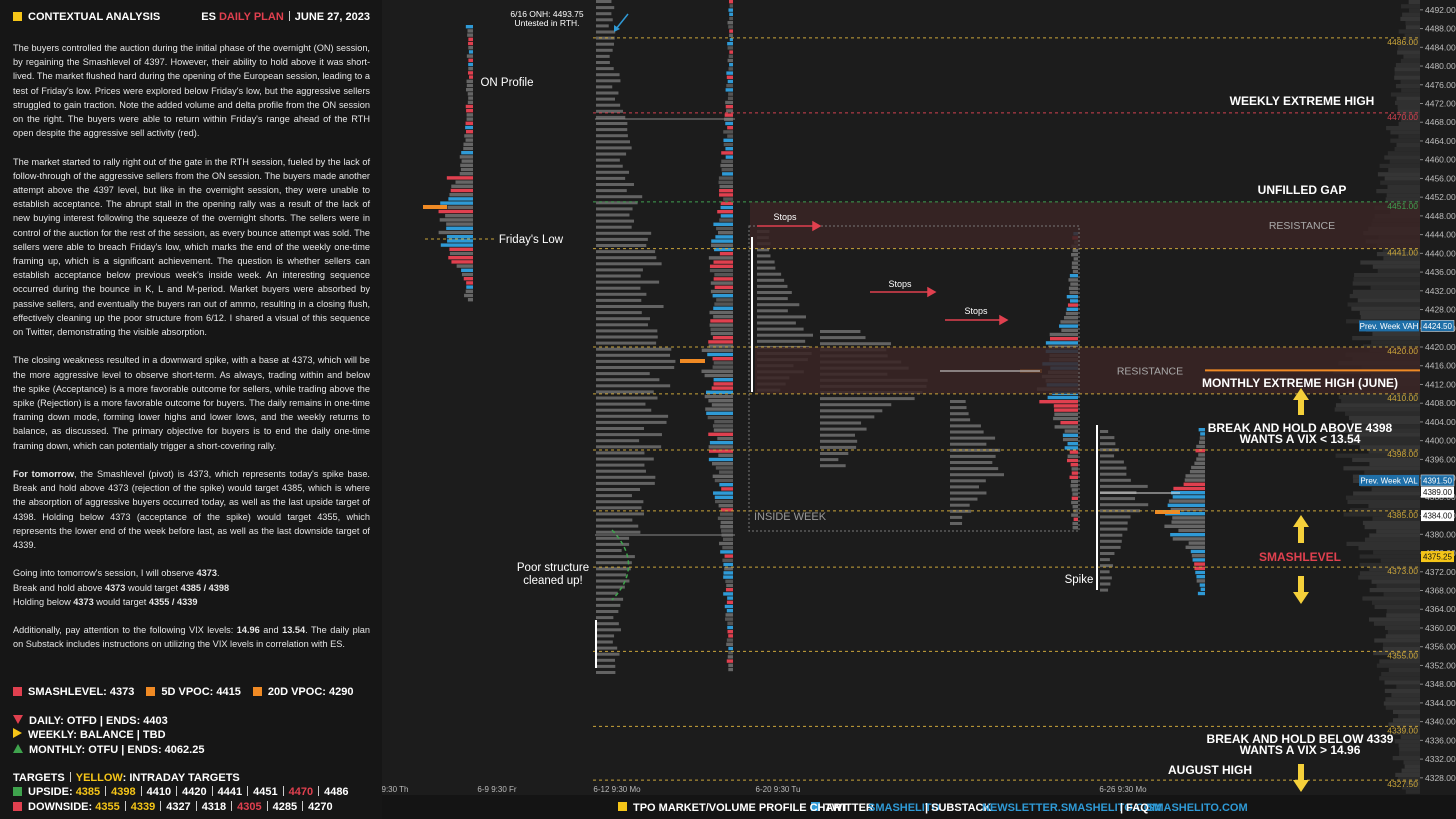 The image size is (1456, 819). I want to click on text-bold: 4373, so click(83, 601).